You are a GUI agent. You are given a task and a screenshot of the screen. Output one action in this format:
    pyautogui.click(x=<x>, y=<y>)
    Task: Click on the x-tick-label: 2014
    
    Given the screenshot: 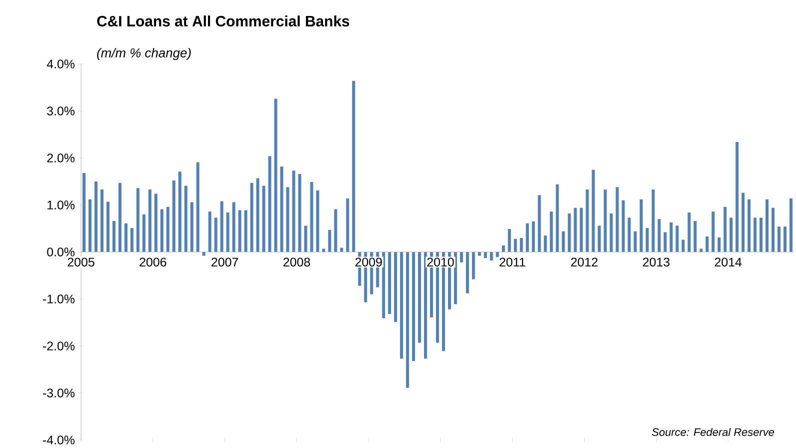 What is the action you would take?
    pyautogui.click(x=728, y=262)
    